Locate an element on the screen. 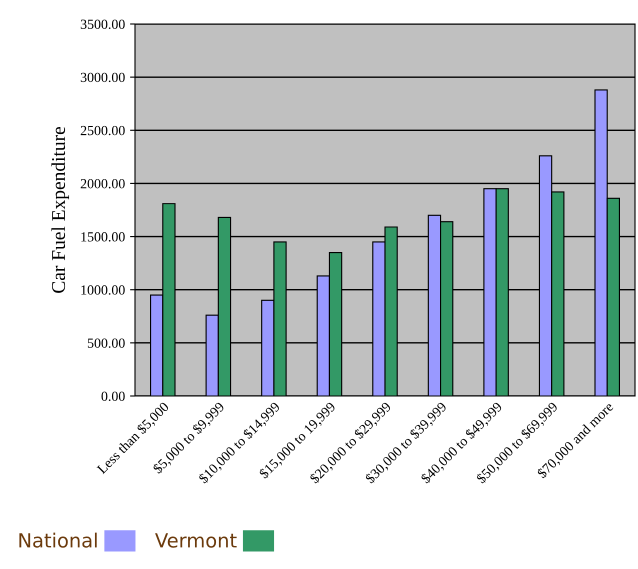  y-tick-label: 1000.00 is located at coordinates (103, 290).